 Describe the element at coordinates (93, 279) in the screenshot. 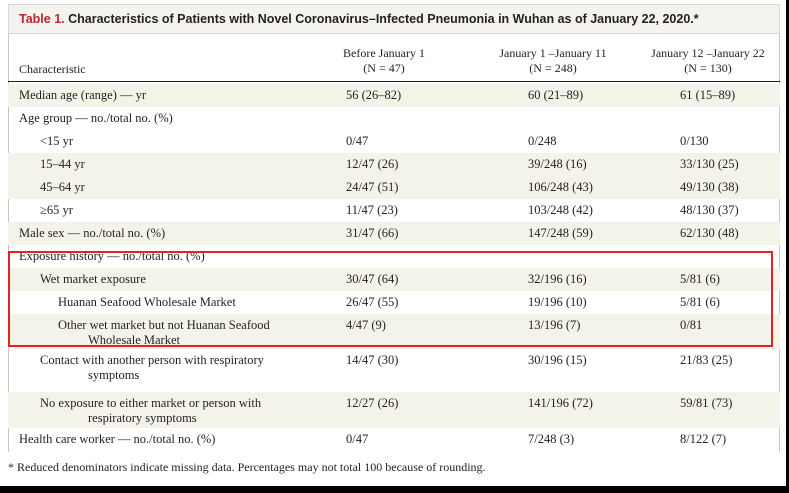

I see `row-label: Wet market exposure` at that location.